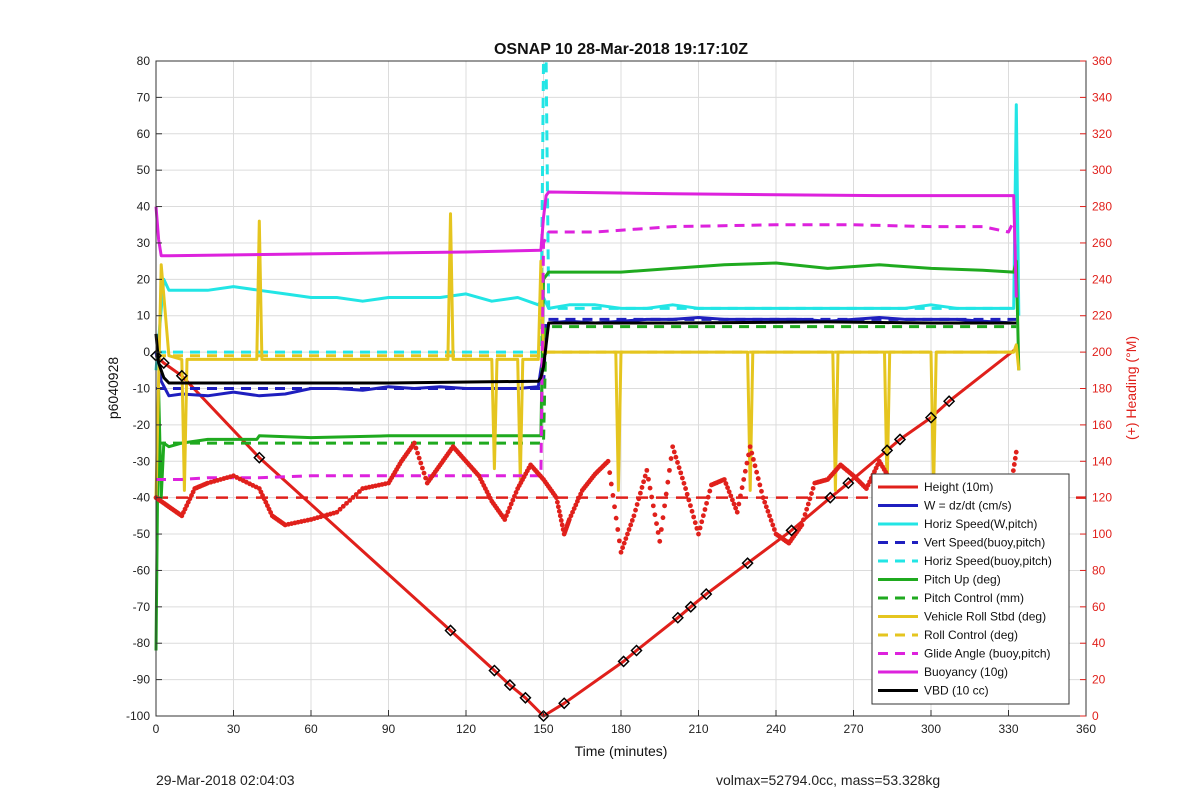  I want to click on y-tick-label: -50, so click(142, 534).